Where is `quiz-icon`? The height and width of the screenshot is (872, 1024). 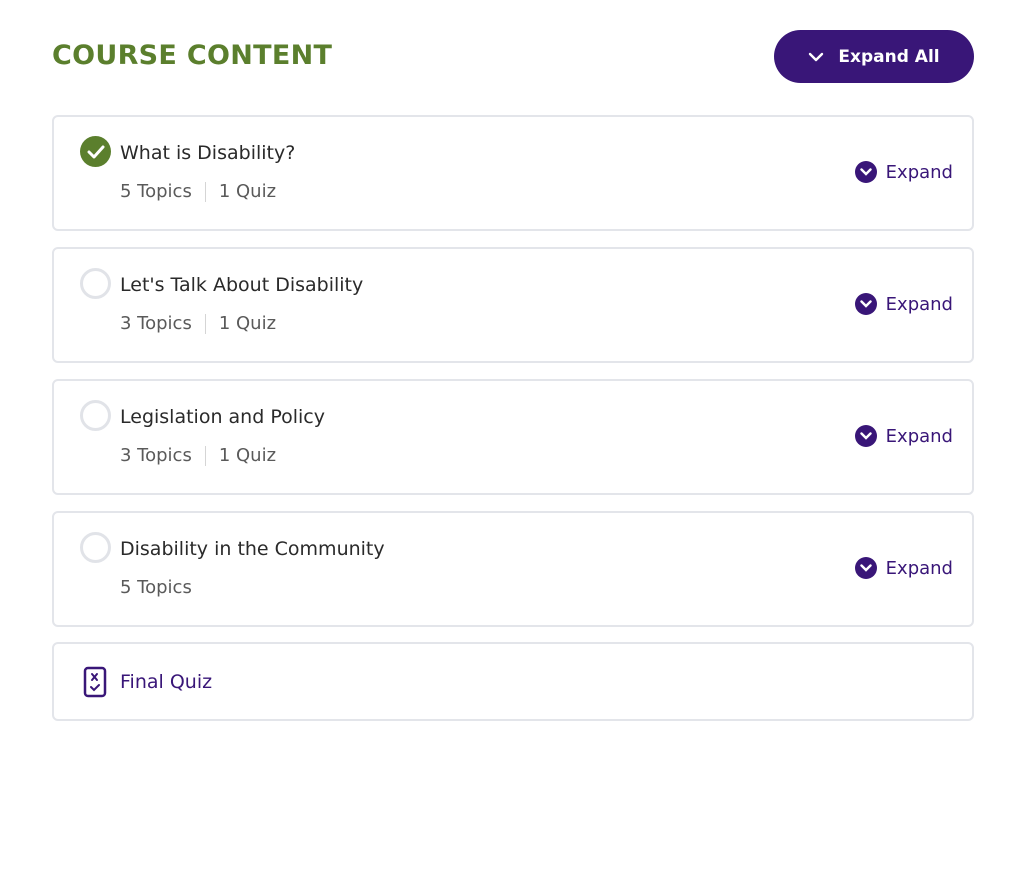 quiz-icon is located at coordinates (95, 682).